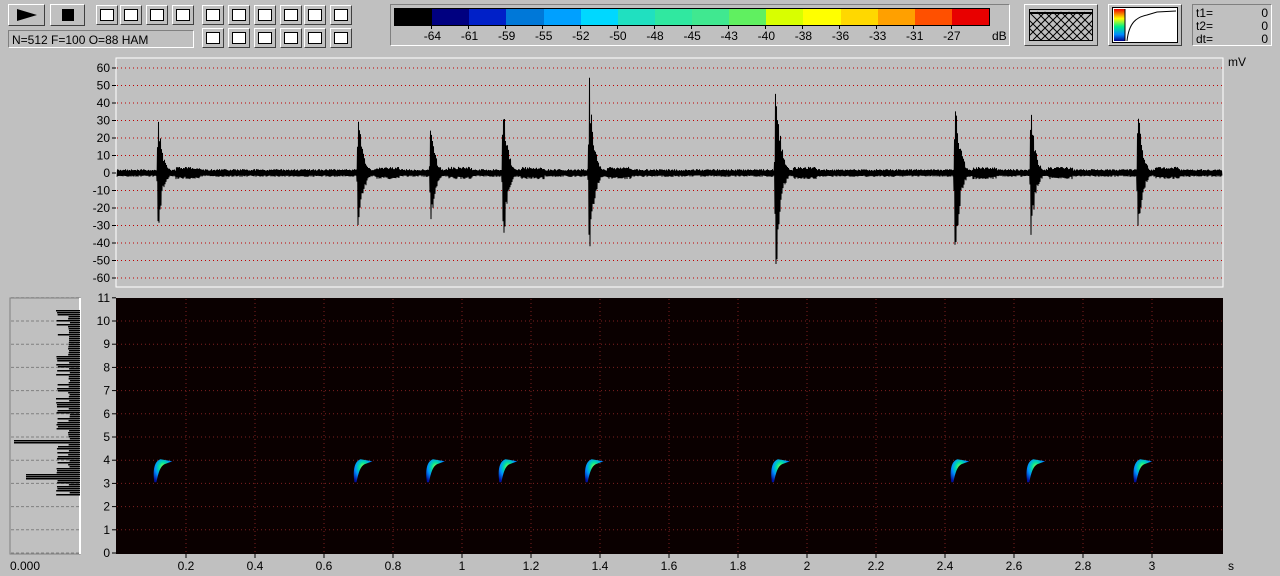 This screenshot has width=1280, height=576. Describe the element at coordinates (291, 15) in the screenshot. I see `cursor-s-button` at that location.